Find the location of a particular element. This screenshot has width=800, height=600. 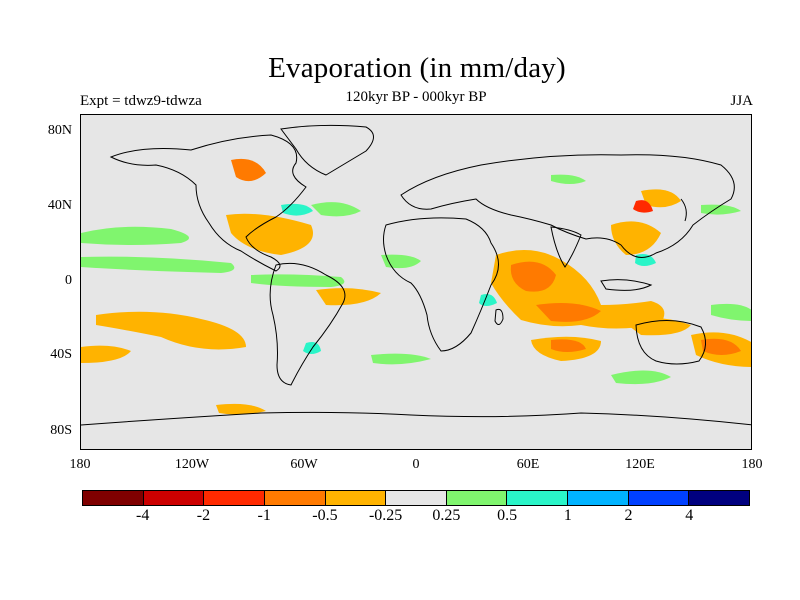

colorbar-label: -2 is located at coordinates (203, 515).